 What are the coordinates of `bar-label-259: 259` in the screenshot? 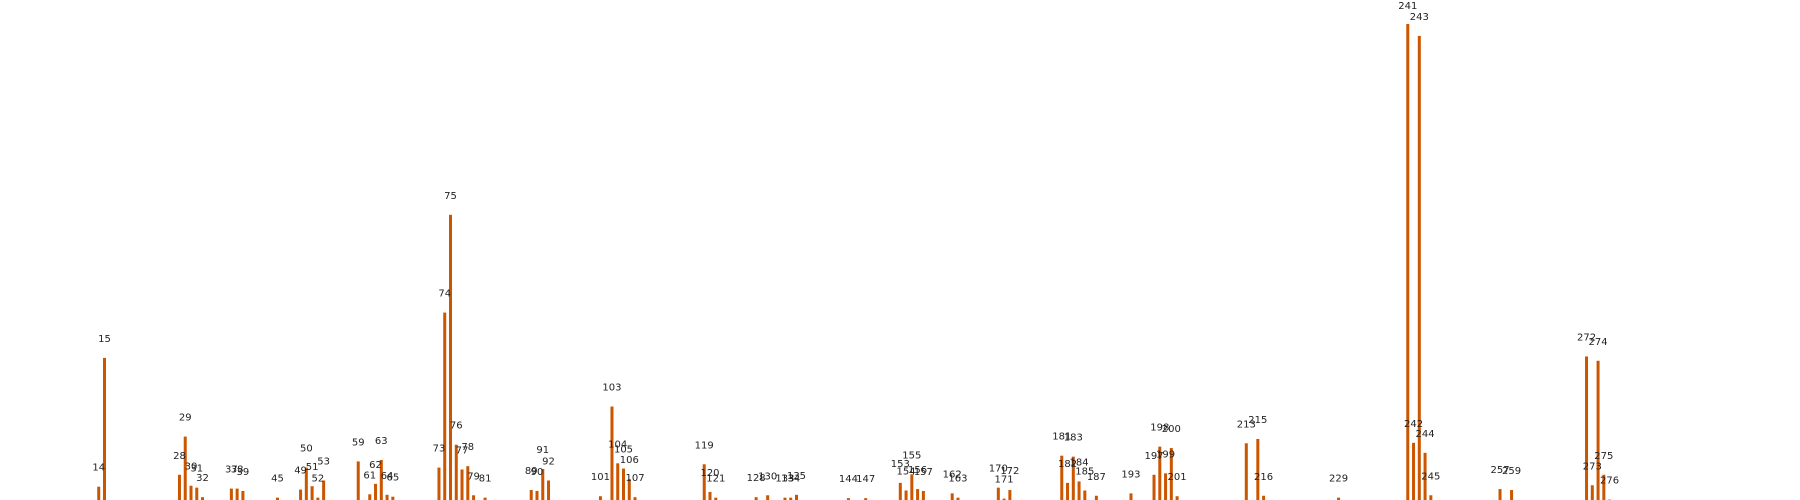 It's located at (1511, 471).